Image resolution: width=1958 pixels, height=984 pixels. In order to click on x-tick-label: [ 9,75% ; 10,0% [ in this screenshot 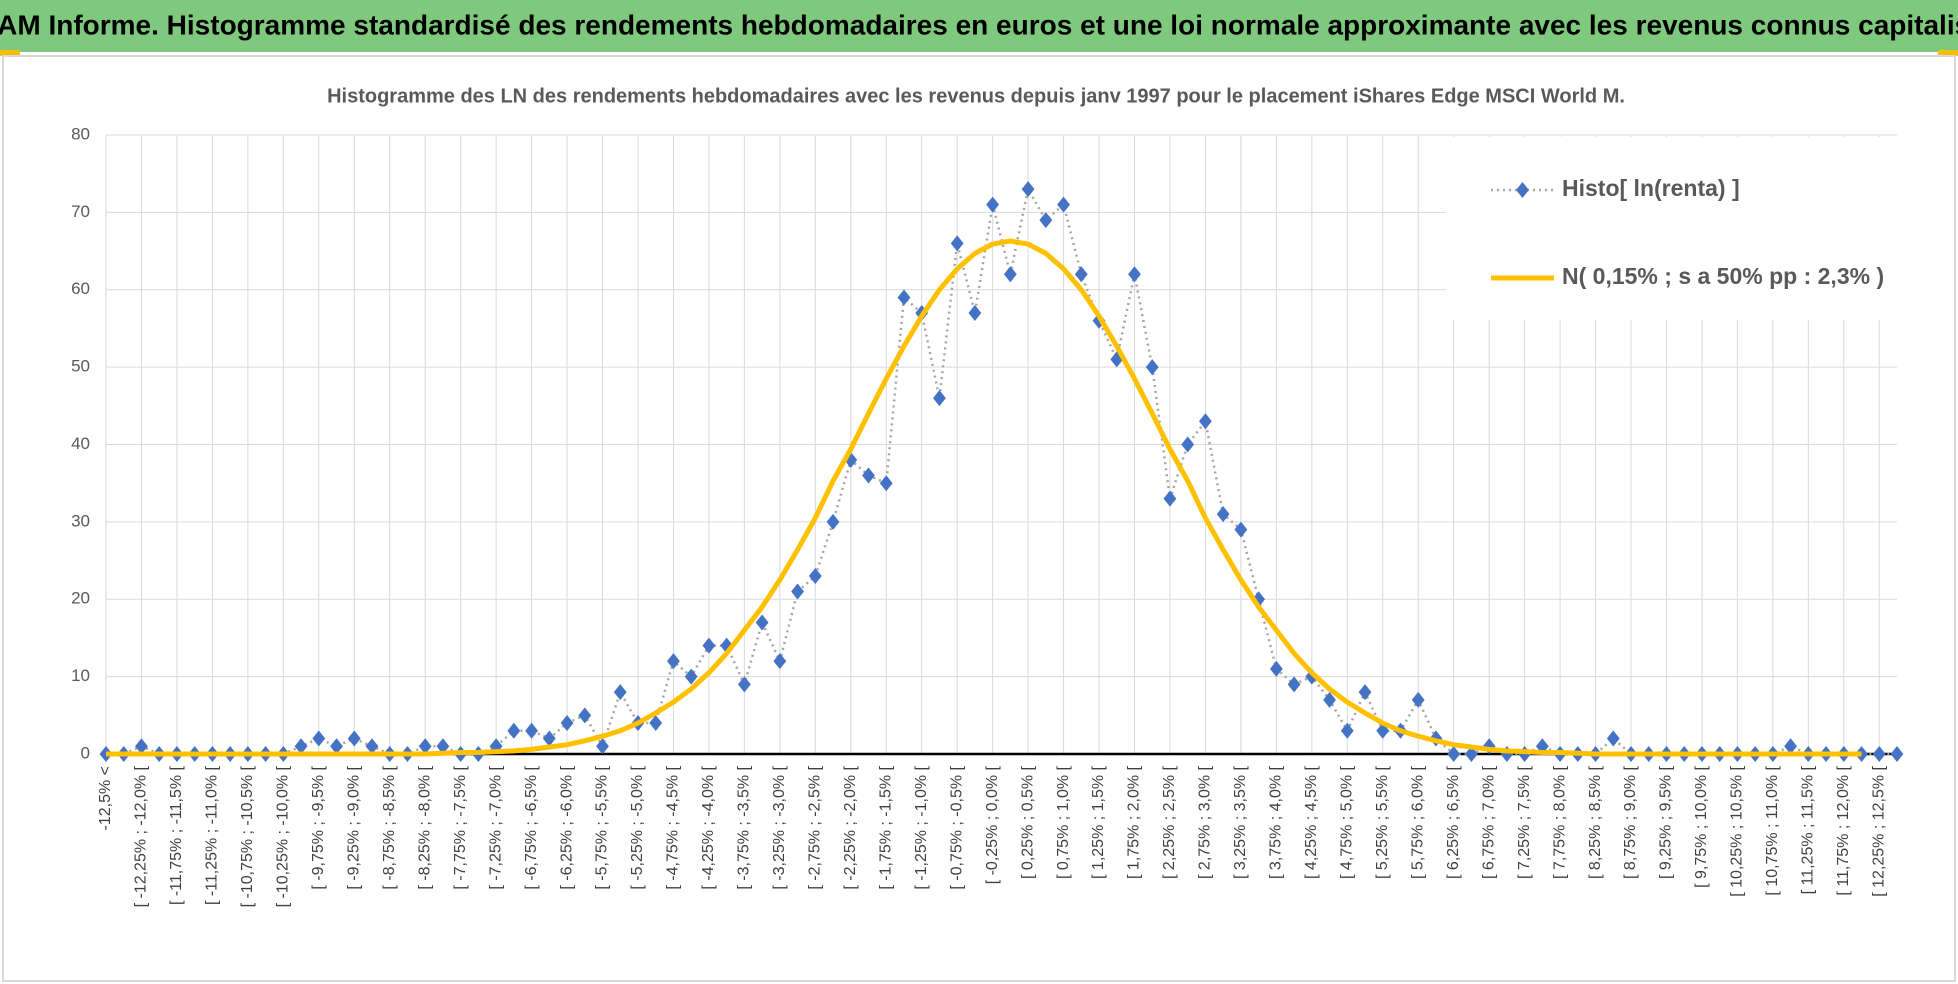, I will do `click(1701, 826)`.